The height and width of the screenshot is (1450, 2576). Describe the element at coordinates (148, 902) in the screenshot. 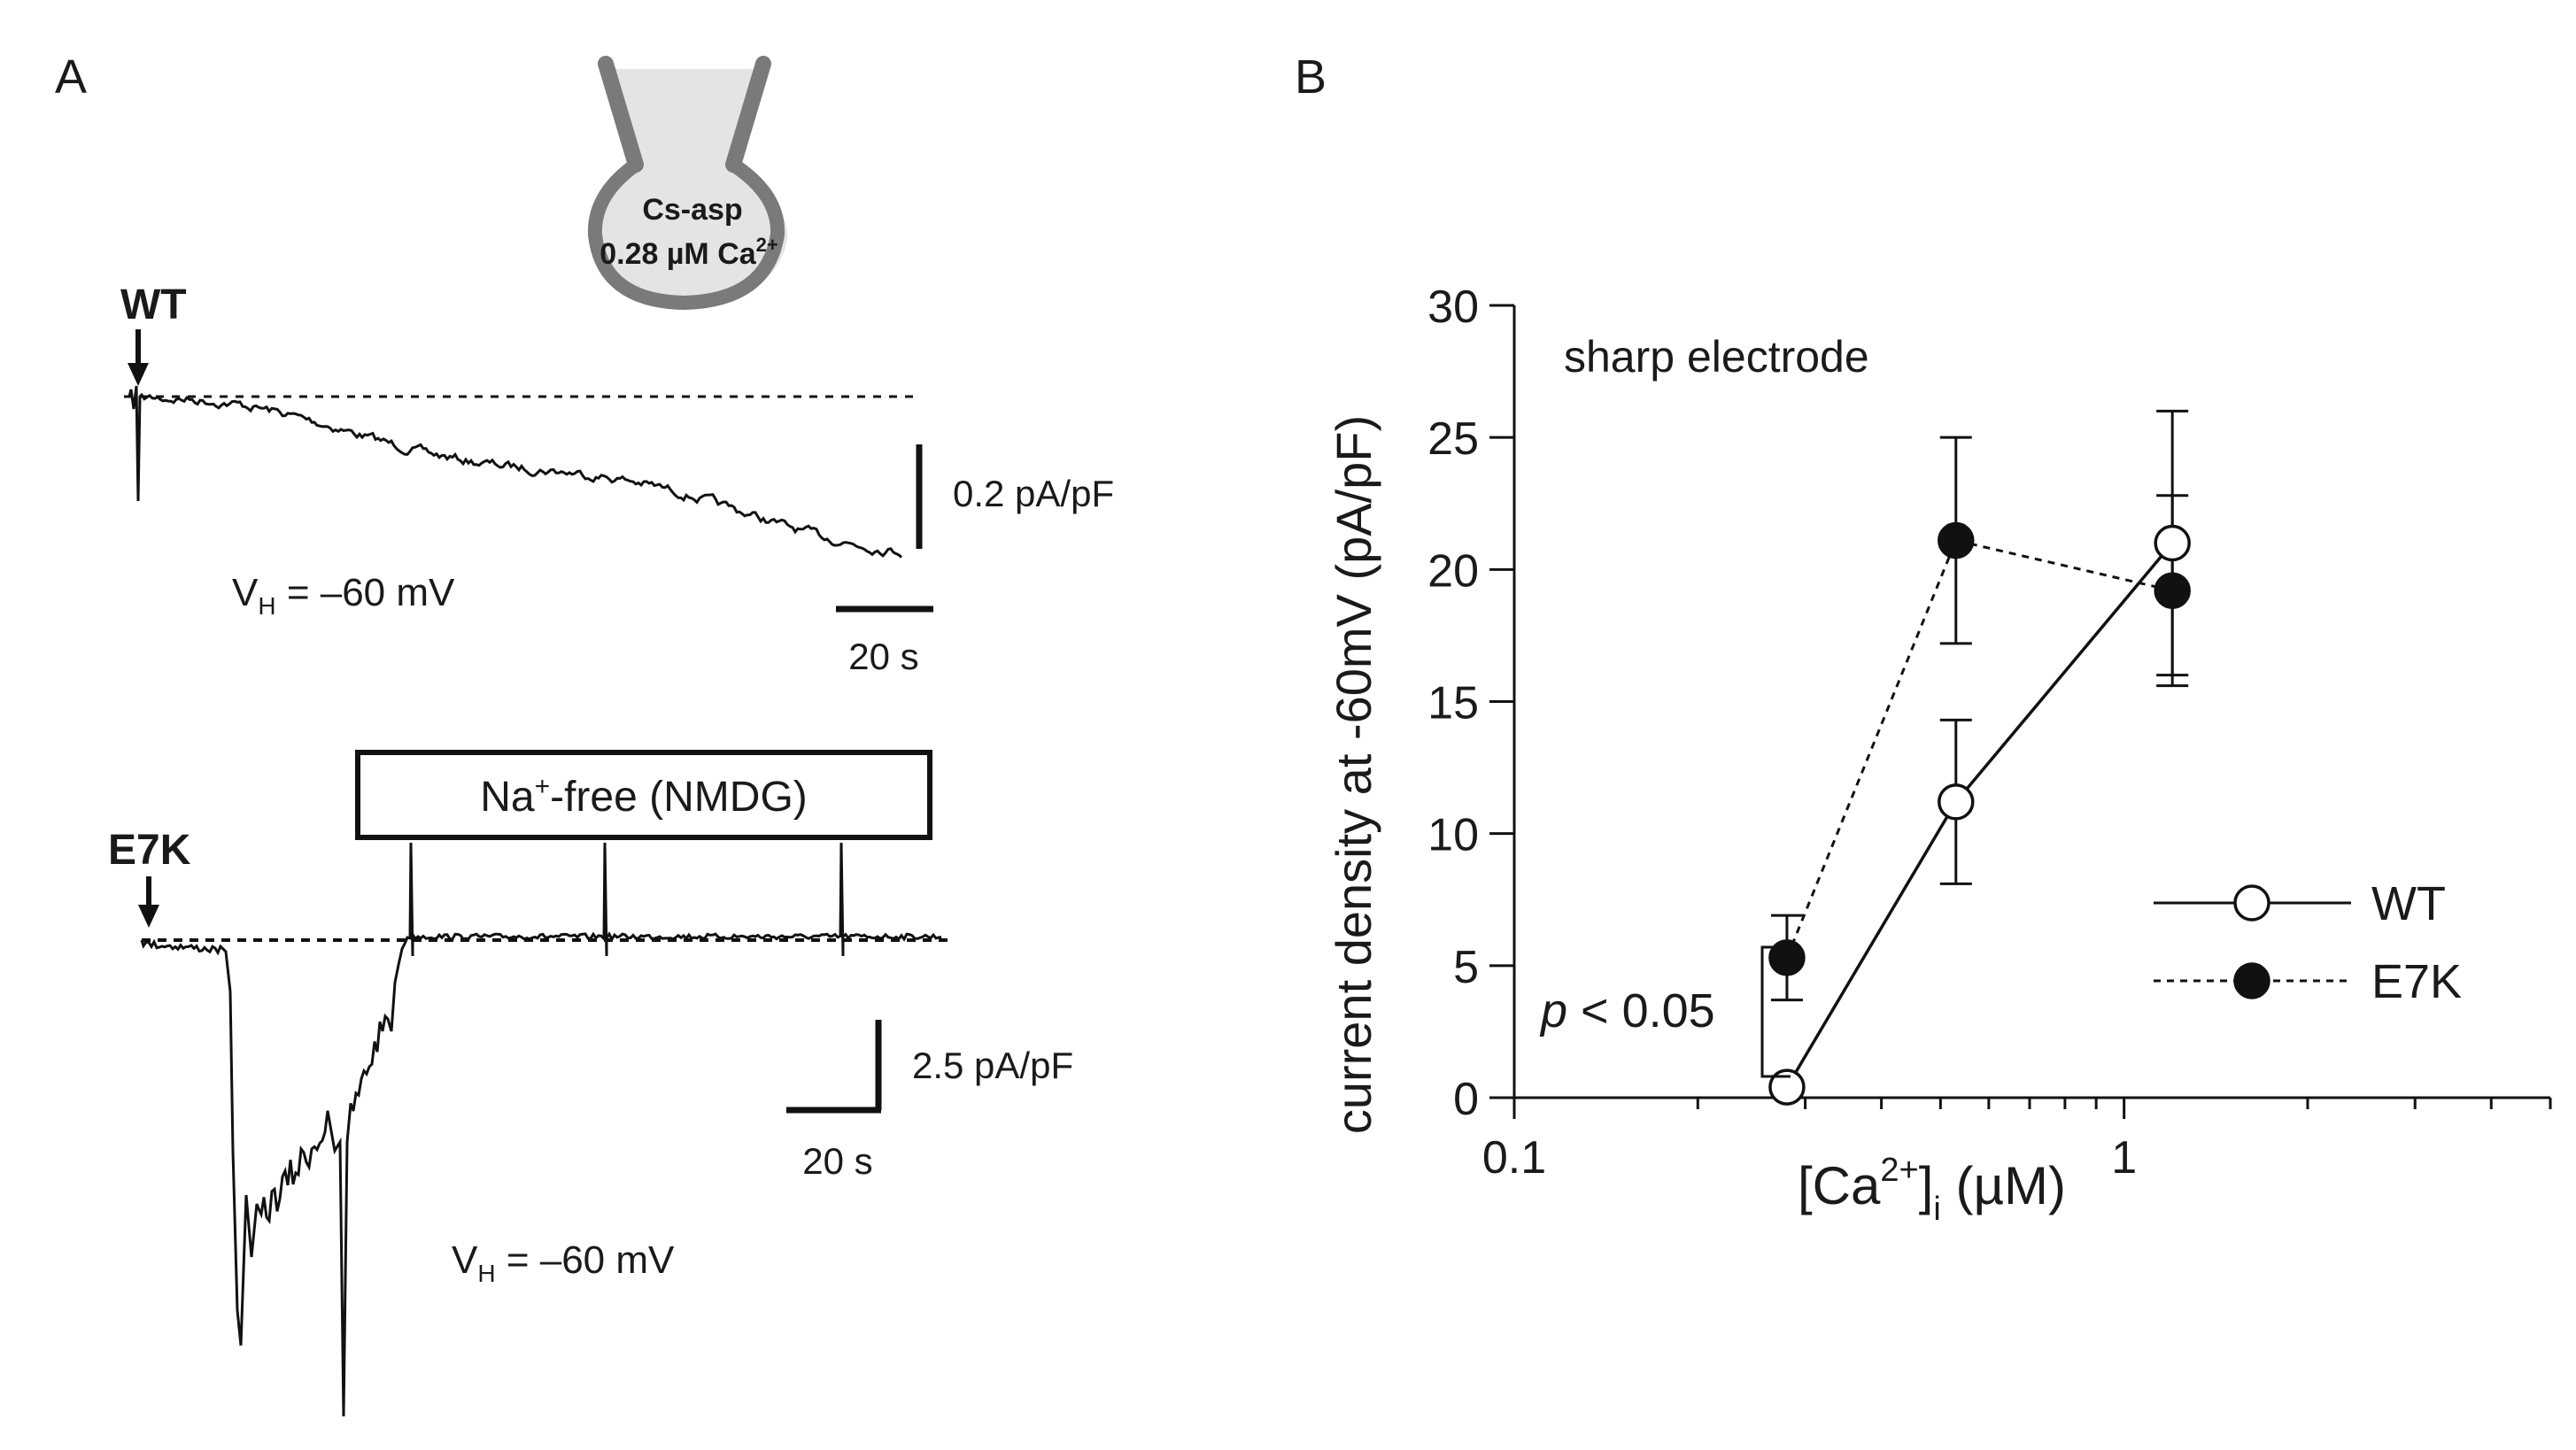

I see `e7k-arrow` at that location.